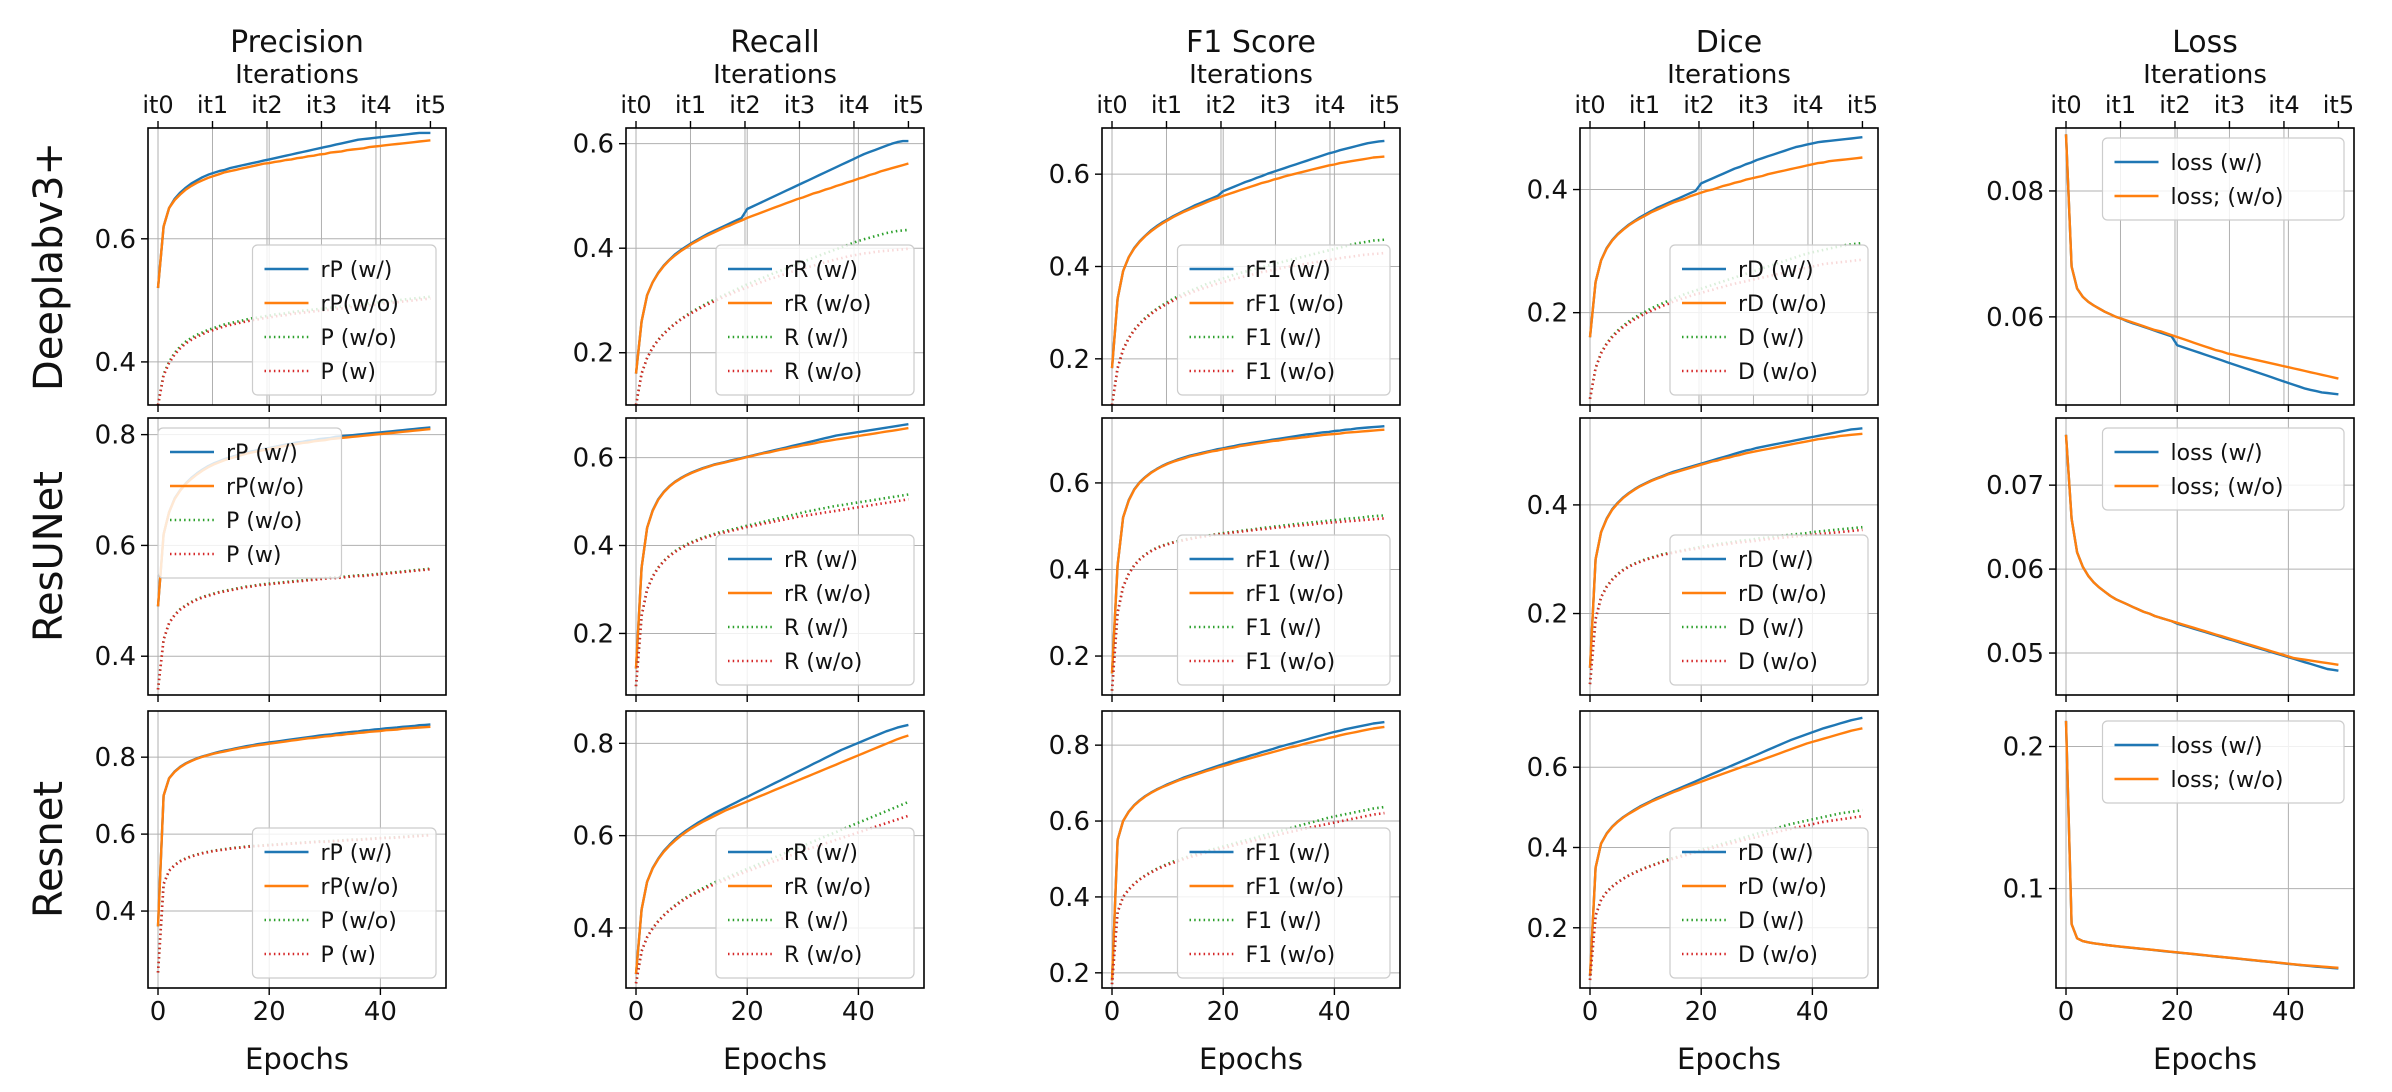 Image resolution: width=2392 pixels, height=1092 pixels. I want to click on legend-label: rF1 (w/), so click(1288, 853).